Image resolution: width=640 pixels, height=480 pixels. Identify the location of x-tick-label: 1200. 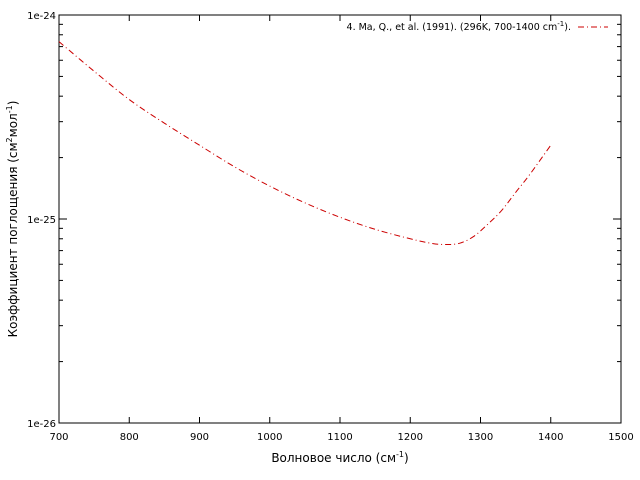
(410, 437).